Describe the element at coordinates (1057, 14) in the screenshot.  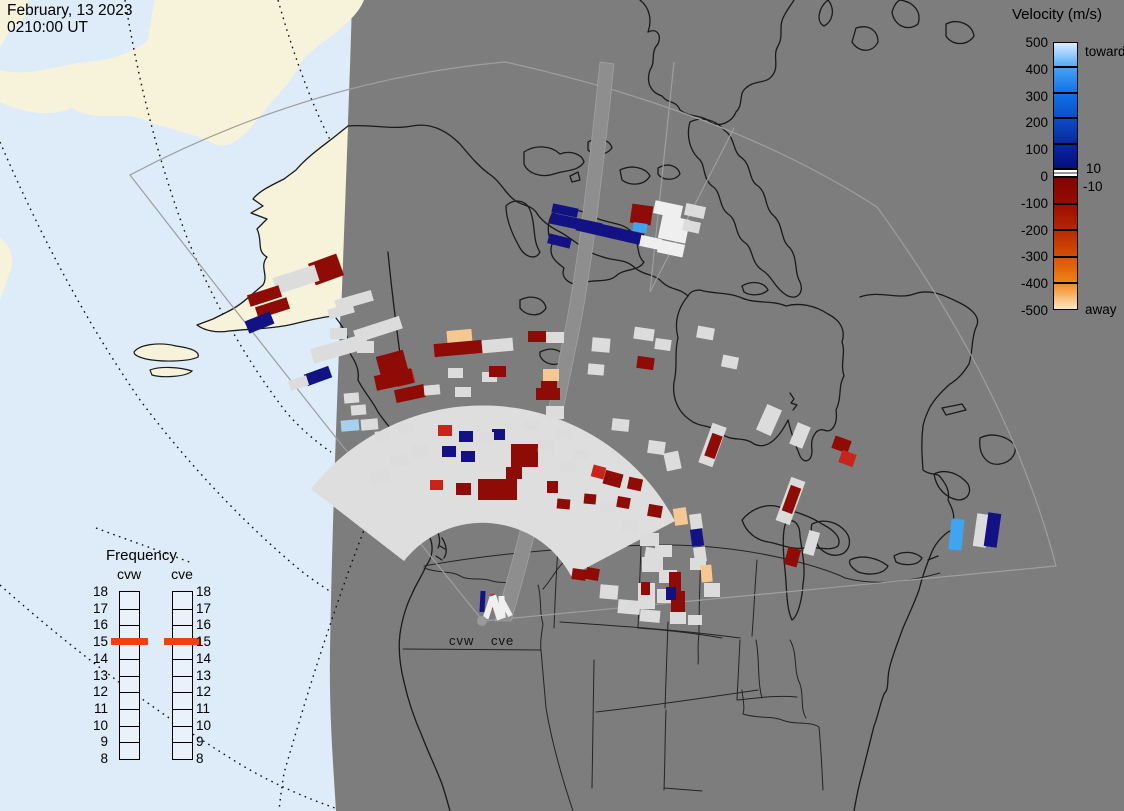
I see `velocity-legend-title: Velocity (m/s)` at that location.